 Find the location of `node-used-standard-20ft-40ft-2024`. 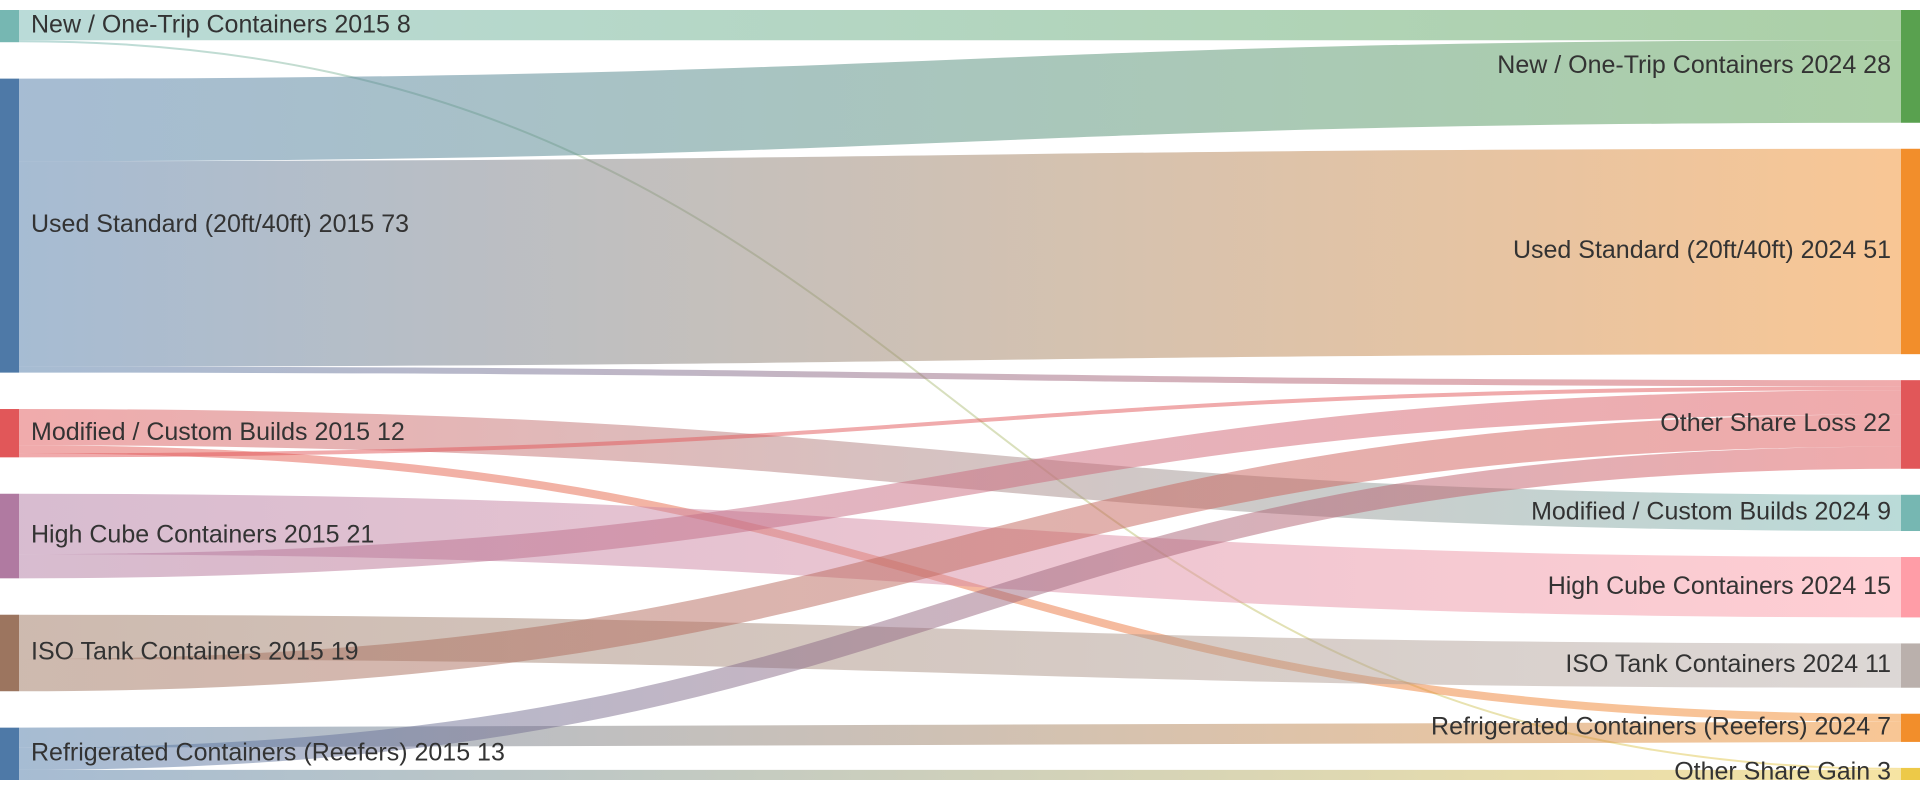

node-used-standard-20ft-40ft-2024 is located at coordinates (1910, 251).